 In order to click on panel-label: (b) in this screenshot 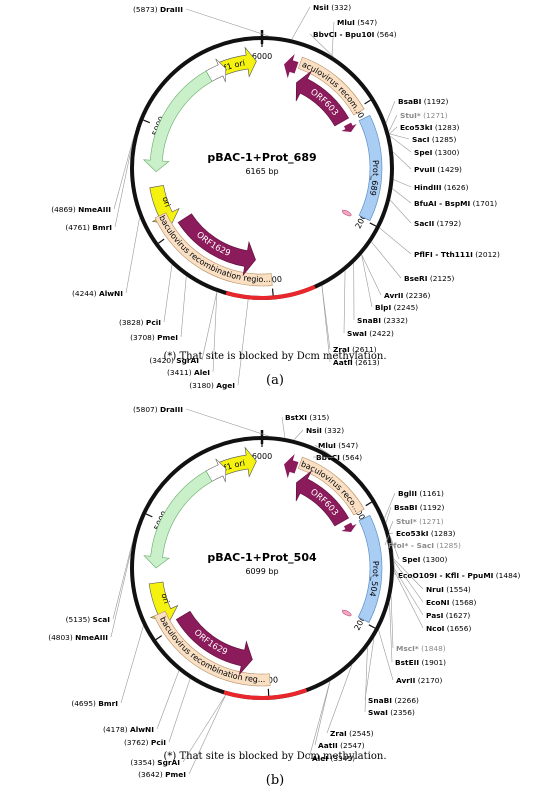, I will do `click(275, 780)`.